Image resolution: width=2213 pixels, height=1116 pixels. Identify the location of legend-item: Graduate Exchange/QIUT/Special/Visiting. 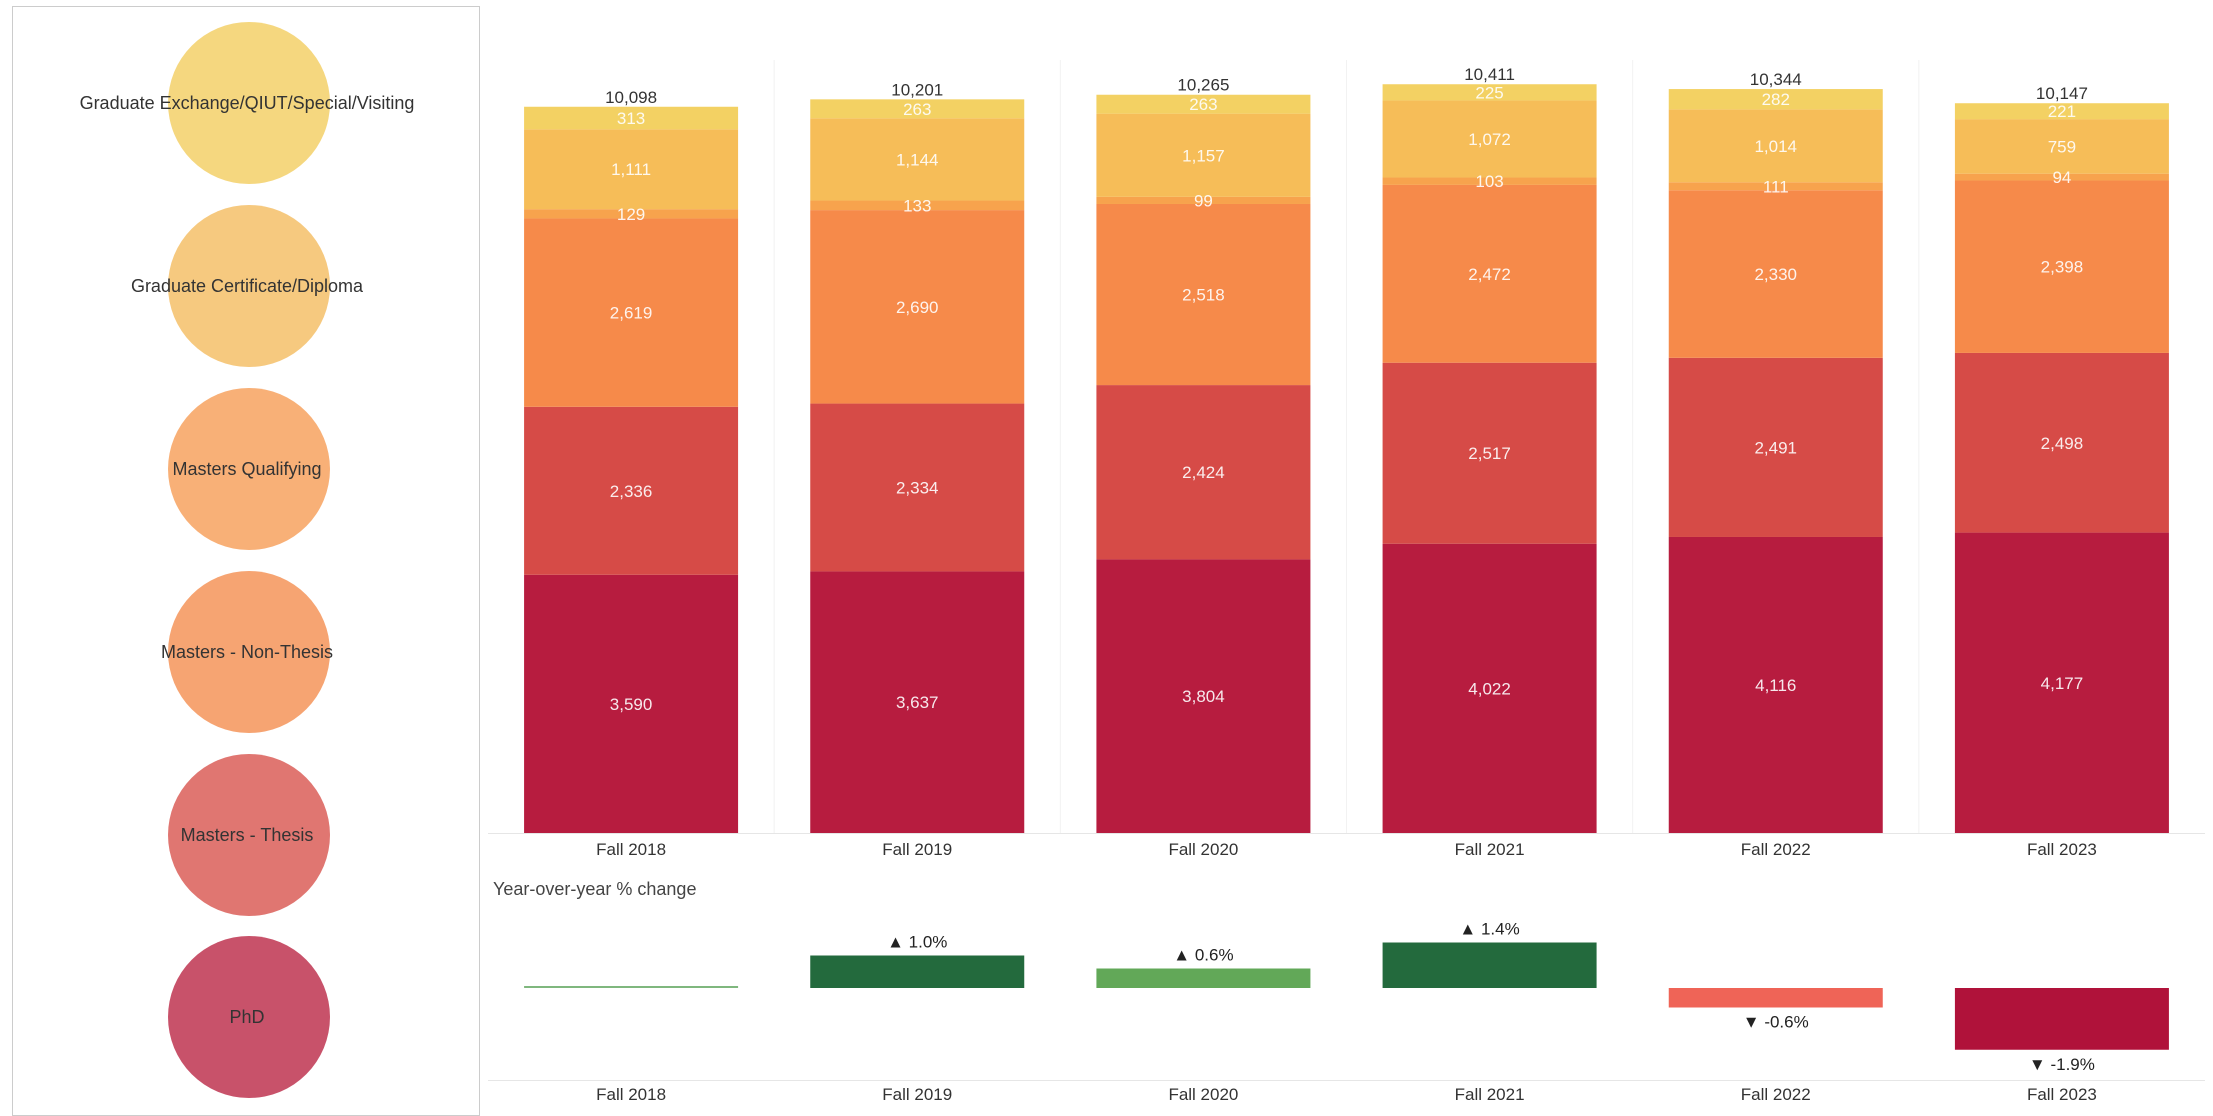
(247, 103).